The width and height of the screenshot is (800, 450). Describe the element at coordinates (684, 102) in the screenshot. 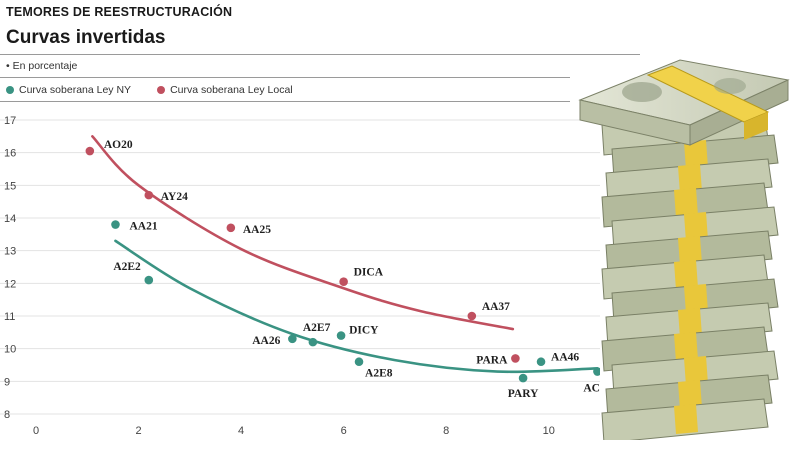

I see `top-bill-bundle` at that location.